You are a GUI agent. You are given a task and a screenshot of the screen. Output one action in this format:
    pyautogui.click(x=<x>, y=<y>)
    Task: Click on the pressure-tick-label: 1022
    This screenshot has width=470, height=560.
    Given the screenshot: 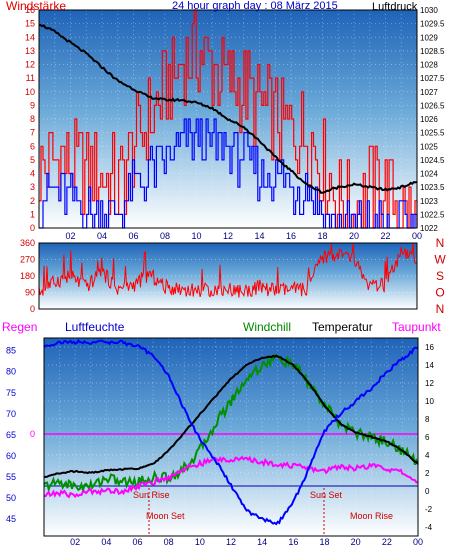 What is the action you would take?
    pyautogui.click(x=429, y=228)
    